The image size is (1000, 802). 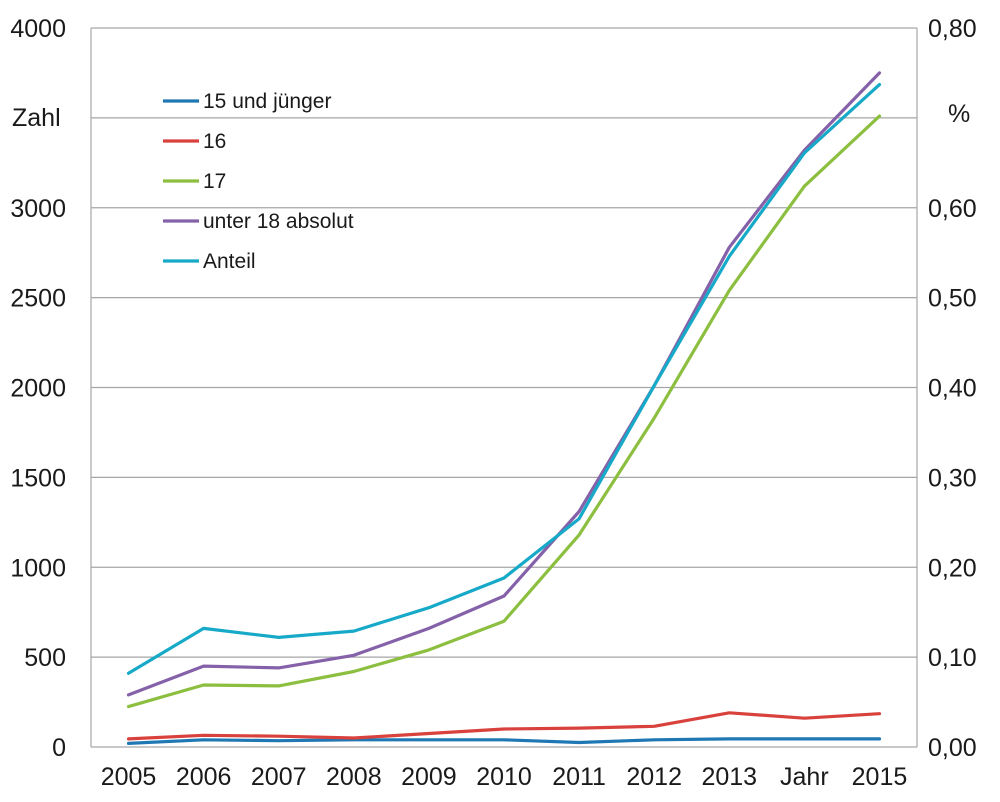 I want to click on x-tick-label: 2008, so click(x=354, y=777).